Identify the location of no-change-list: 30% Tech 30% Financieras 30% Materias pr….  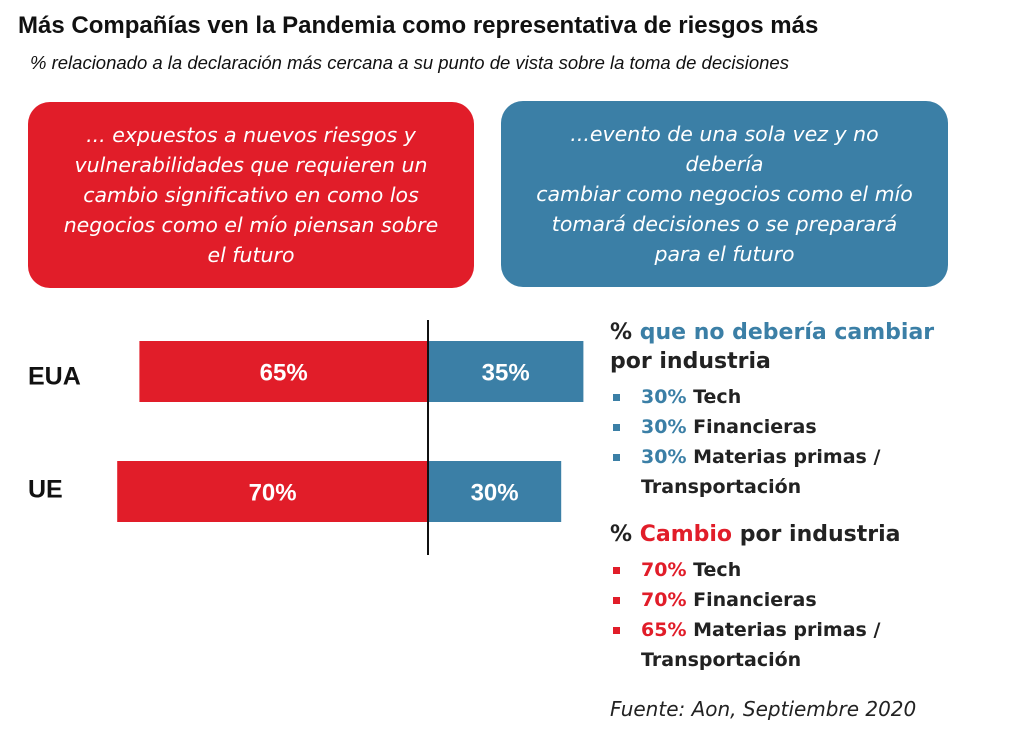
(810, 442).